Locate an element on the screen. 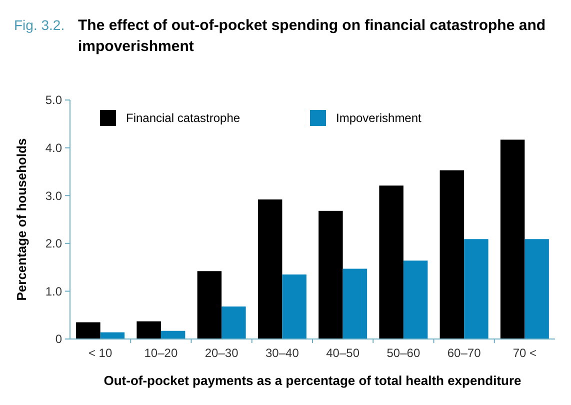 The height and width of the screenshot is (405, 571). x-tick-label: 10–20 is located at coordinates (161, 353).